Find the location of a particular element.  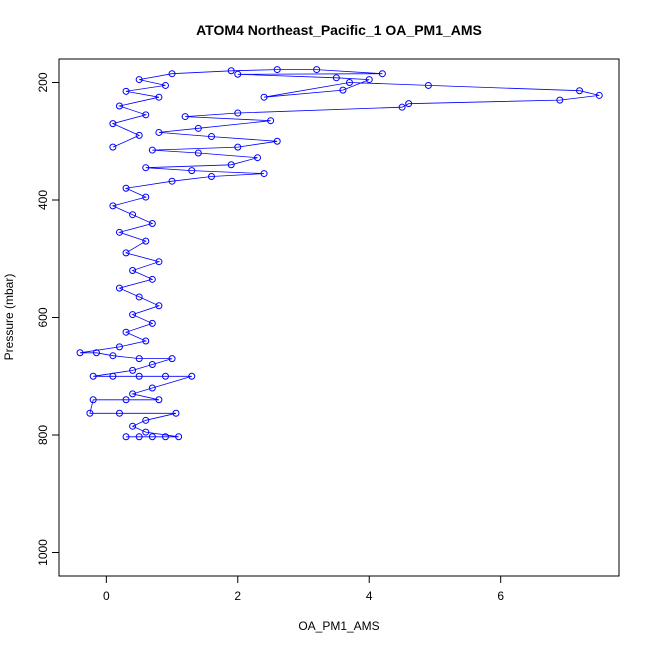

y-tick-label: 200 is located at coordinates (43, 82).